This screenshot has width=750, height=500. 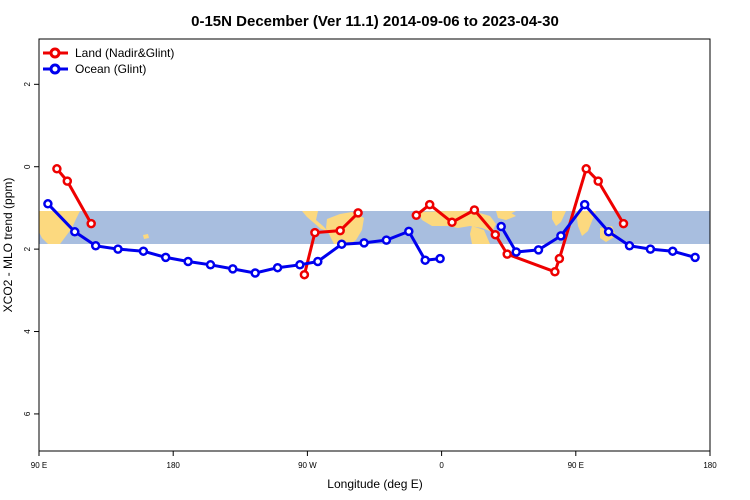 I want to click on land-arabia, so click(x=507, y=212).